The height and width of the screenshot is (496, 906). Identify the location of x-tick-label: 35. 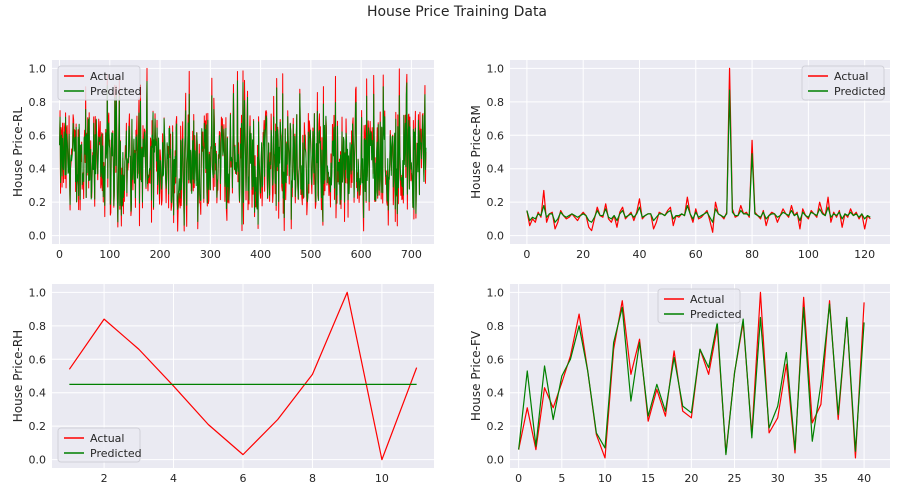
(821, 478).